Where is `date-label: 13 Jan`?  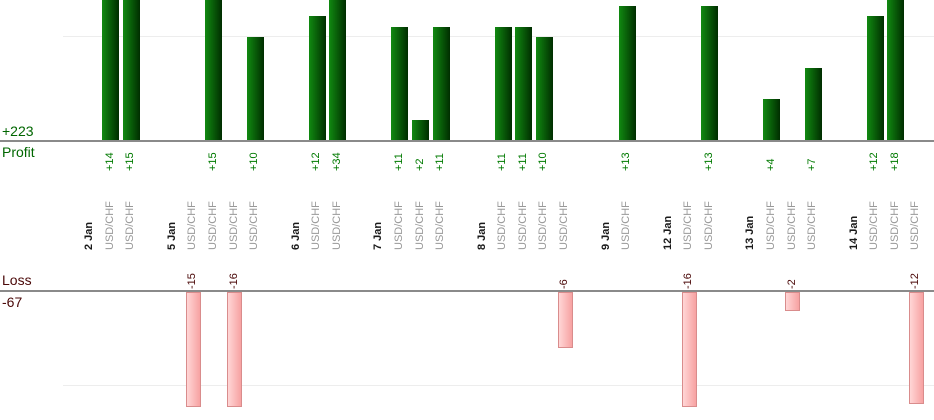
date-label: 13 Jan is located at coordinates (750, 232).